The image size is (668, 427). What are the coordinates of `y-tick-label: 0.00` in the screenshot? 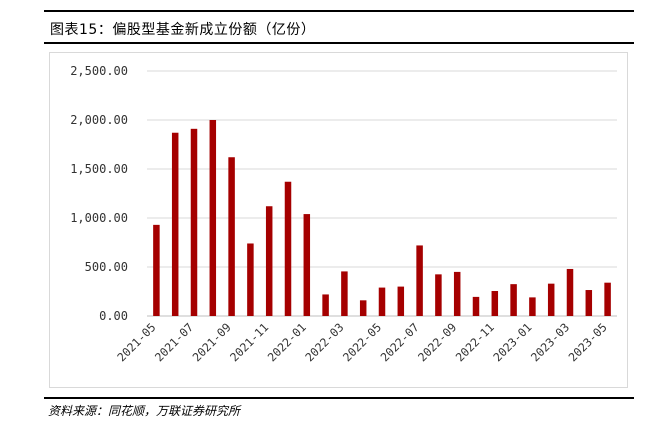 It's located at (113, 316).